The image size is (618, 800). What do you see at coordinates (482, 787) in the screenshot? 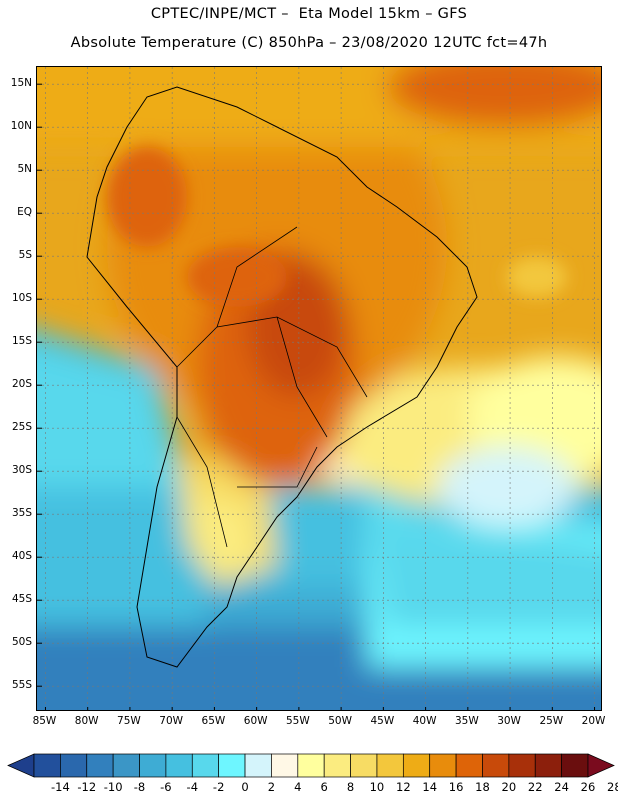
I see `colorbar-label: 18` at bounding box center [482, 787].